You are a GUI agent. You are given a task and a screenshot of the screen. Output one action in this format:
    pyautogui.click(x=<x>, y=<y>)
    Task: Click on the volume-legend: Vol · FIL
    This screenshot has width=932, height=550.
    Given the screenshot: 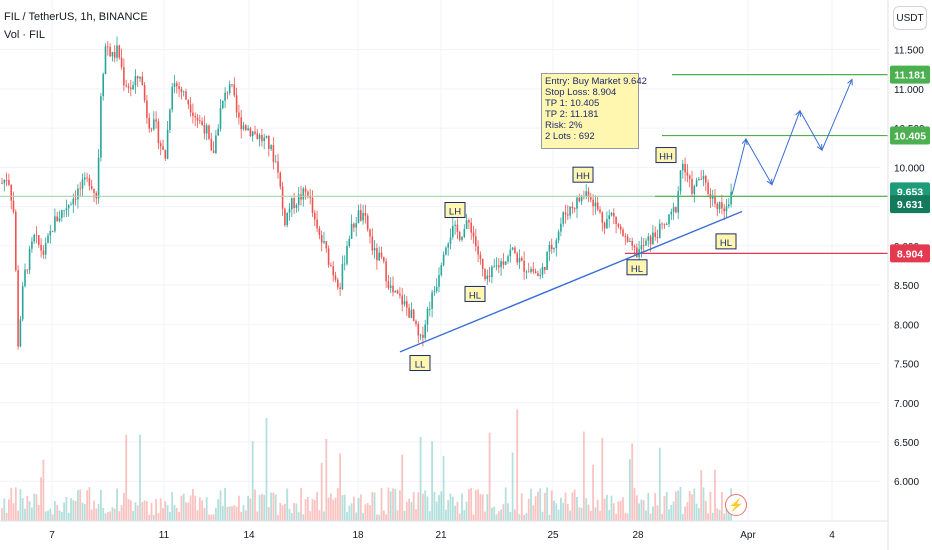 What is the action you would take?
    pyautogui.click(x=24, y=35)
    